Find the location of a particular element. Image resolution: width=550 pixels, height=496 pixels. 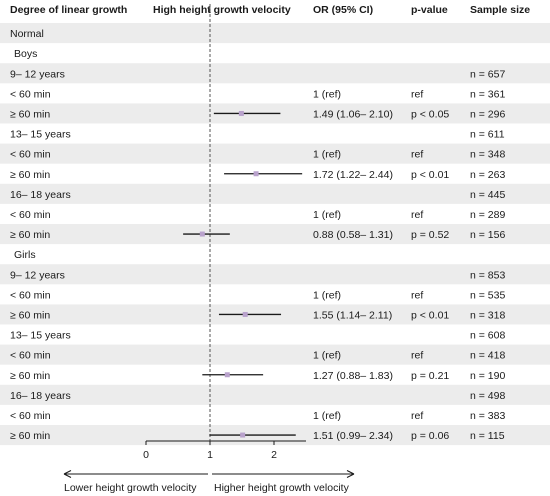

or-value: 1.27 (0.88– 1.83) is located at coordinates (353, 376).